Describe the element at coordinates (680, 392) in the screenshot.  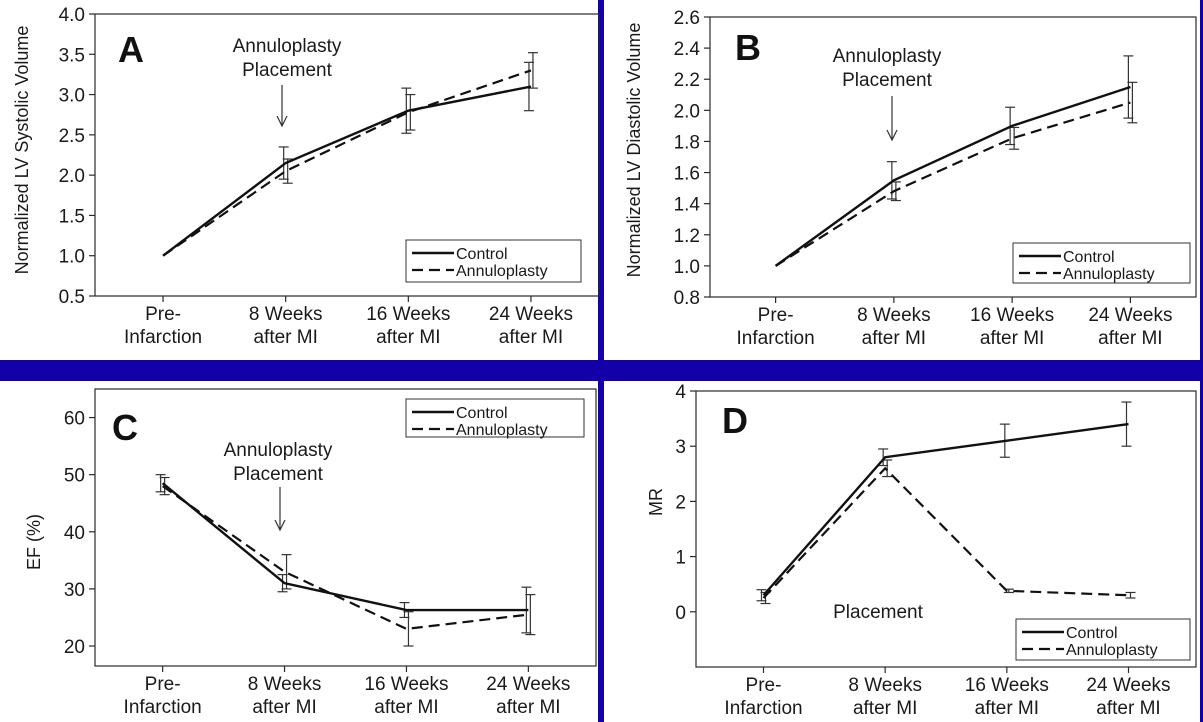
I see `y-tick-label: 4` at that location.